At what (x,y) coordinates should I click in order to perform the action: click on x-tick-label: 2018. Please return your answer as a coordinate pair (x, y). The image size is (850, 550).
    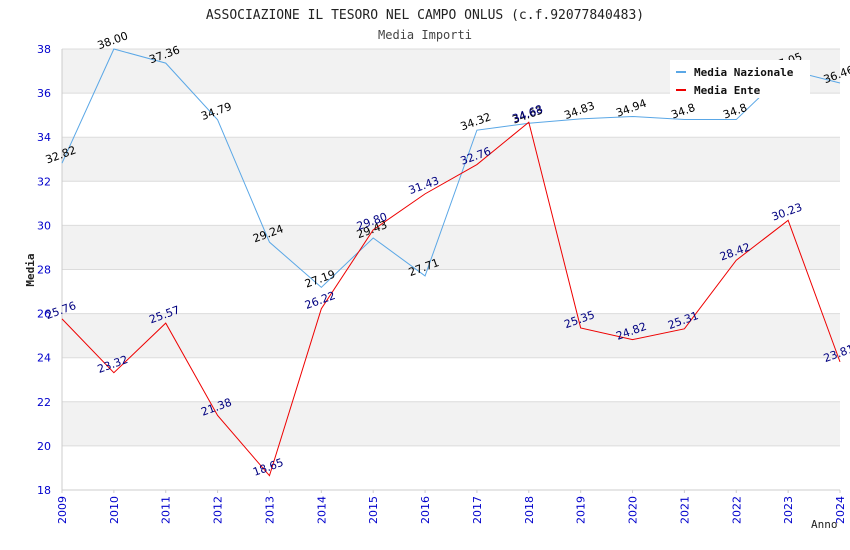
    Looking at the image, I should click on (529, 510).